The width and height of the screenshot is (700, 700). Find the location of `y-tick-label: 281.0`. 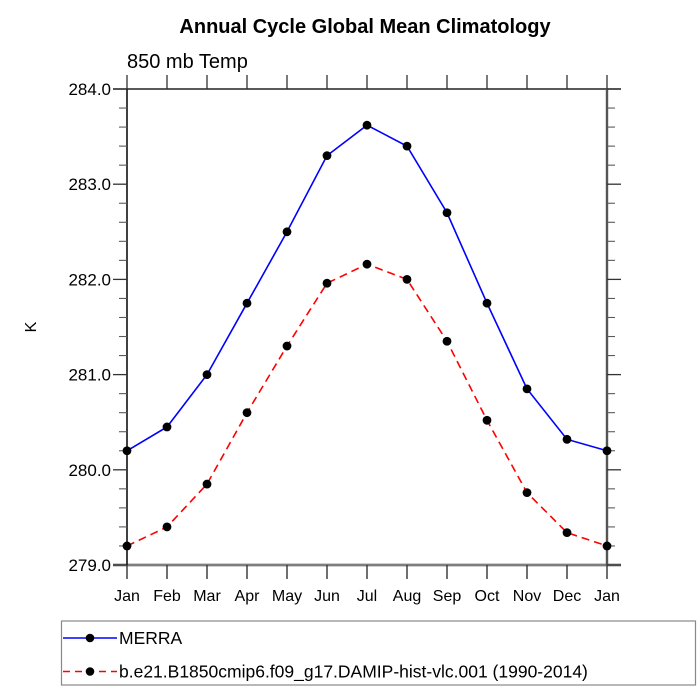

y-tick-label: 281.0 is located at coordinates (89, 375).